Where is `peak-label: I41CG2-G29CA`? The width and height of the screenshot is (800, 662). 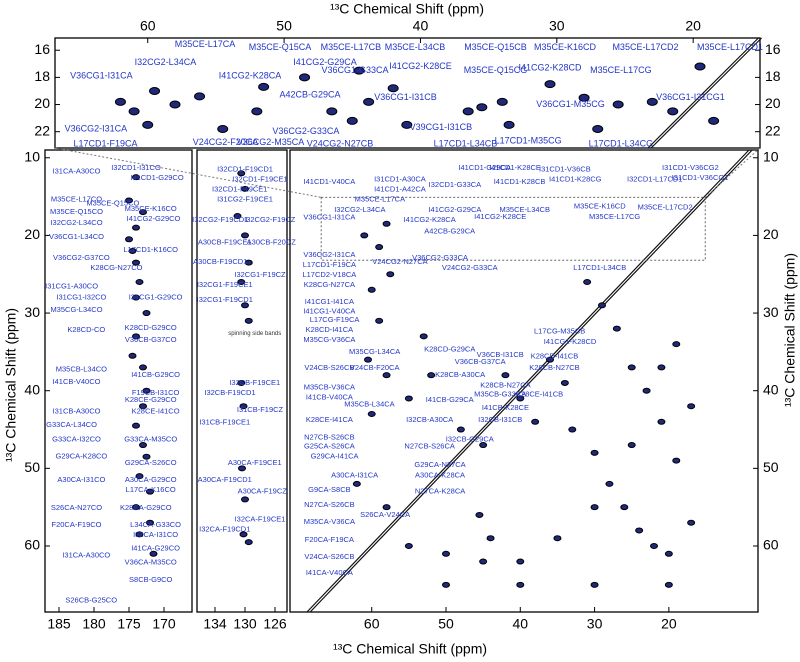 peak-label: I41CG2-G29CA is located at coordinates (325, 62).